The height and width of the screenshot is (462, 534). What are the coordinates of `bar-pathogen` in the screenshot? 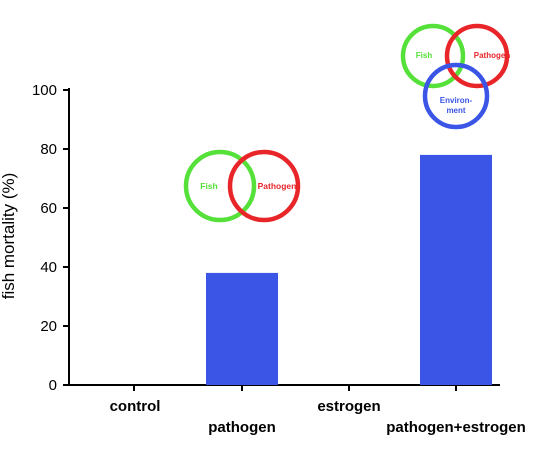 It's located at (242, 328).